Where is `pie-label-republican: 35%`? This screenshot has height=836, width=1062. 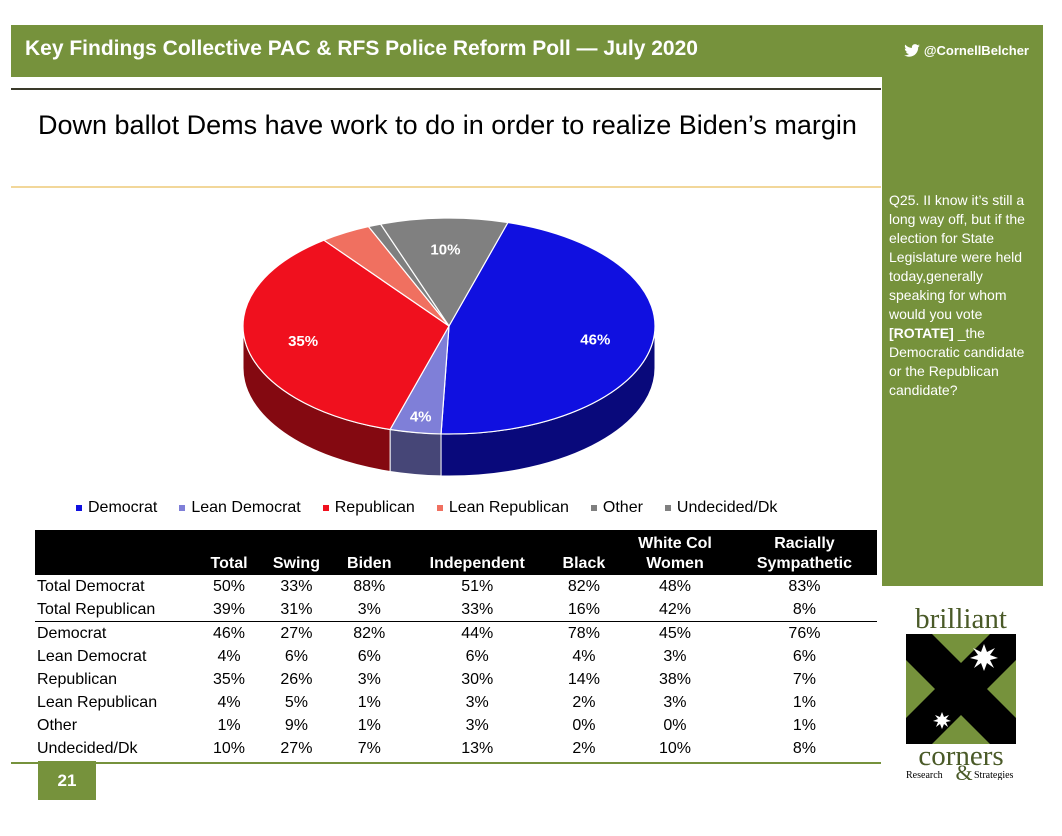
pie-label-republican: 35% is located at coordinates (303, 341).